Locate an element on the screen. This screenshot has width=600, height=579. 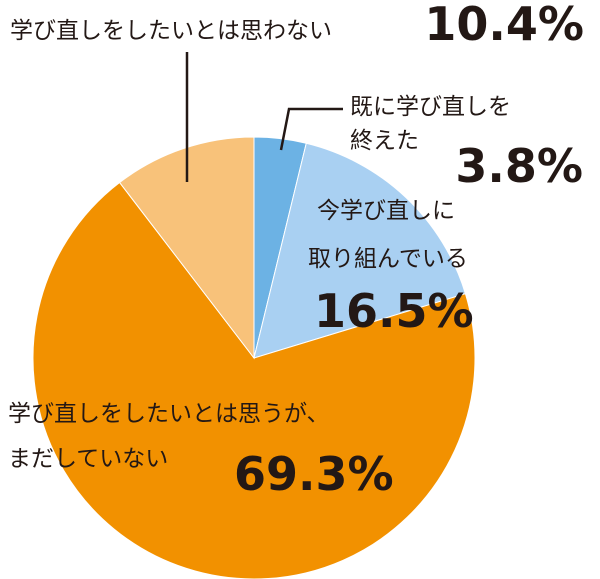
label-currently-learning-line-2: 取り組んでいる is located at coordinates (388, 259).